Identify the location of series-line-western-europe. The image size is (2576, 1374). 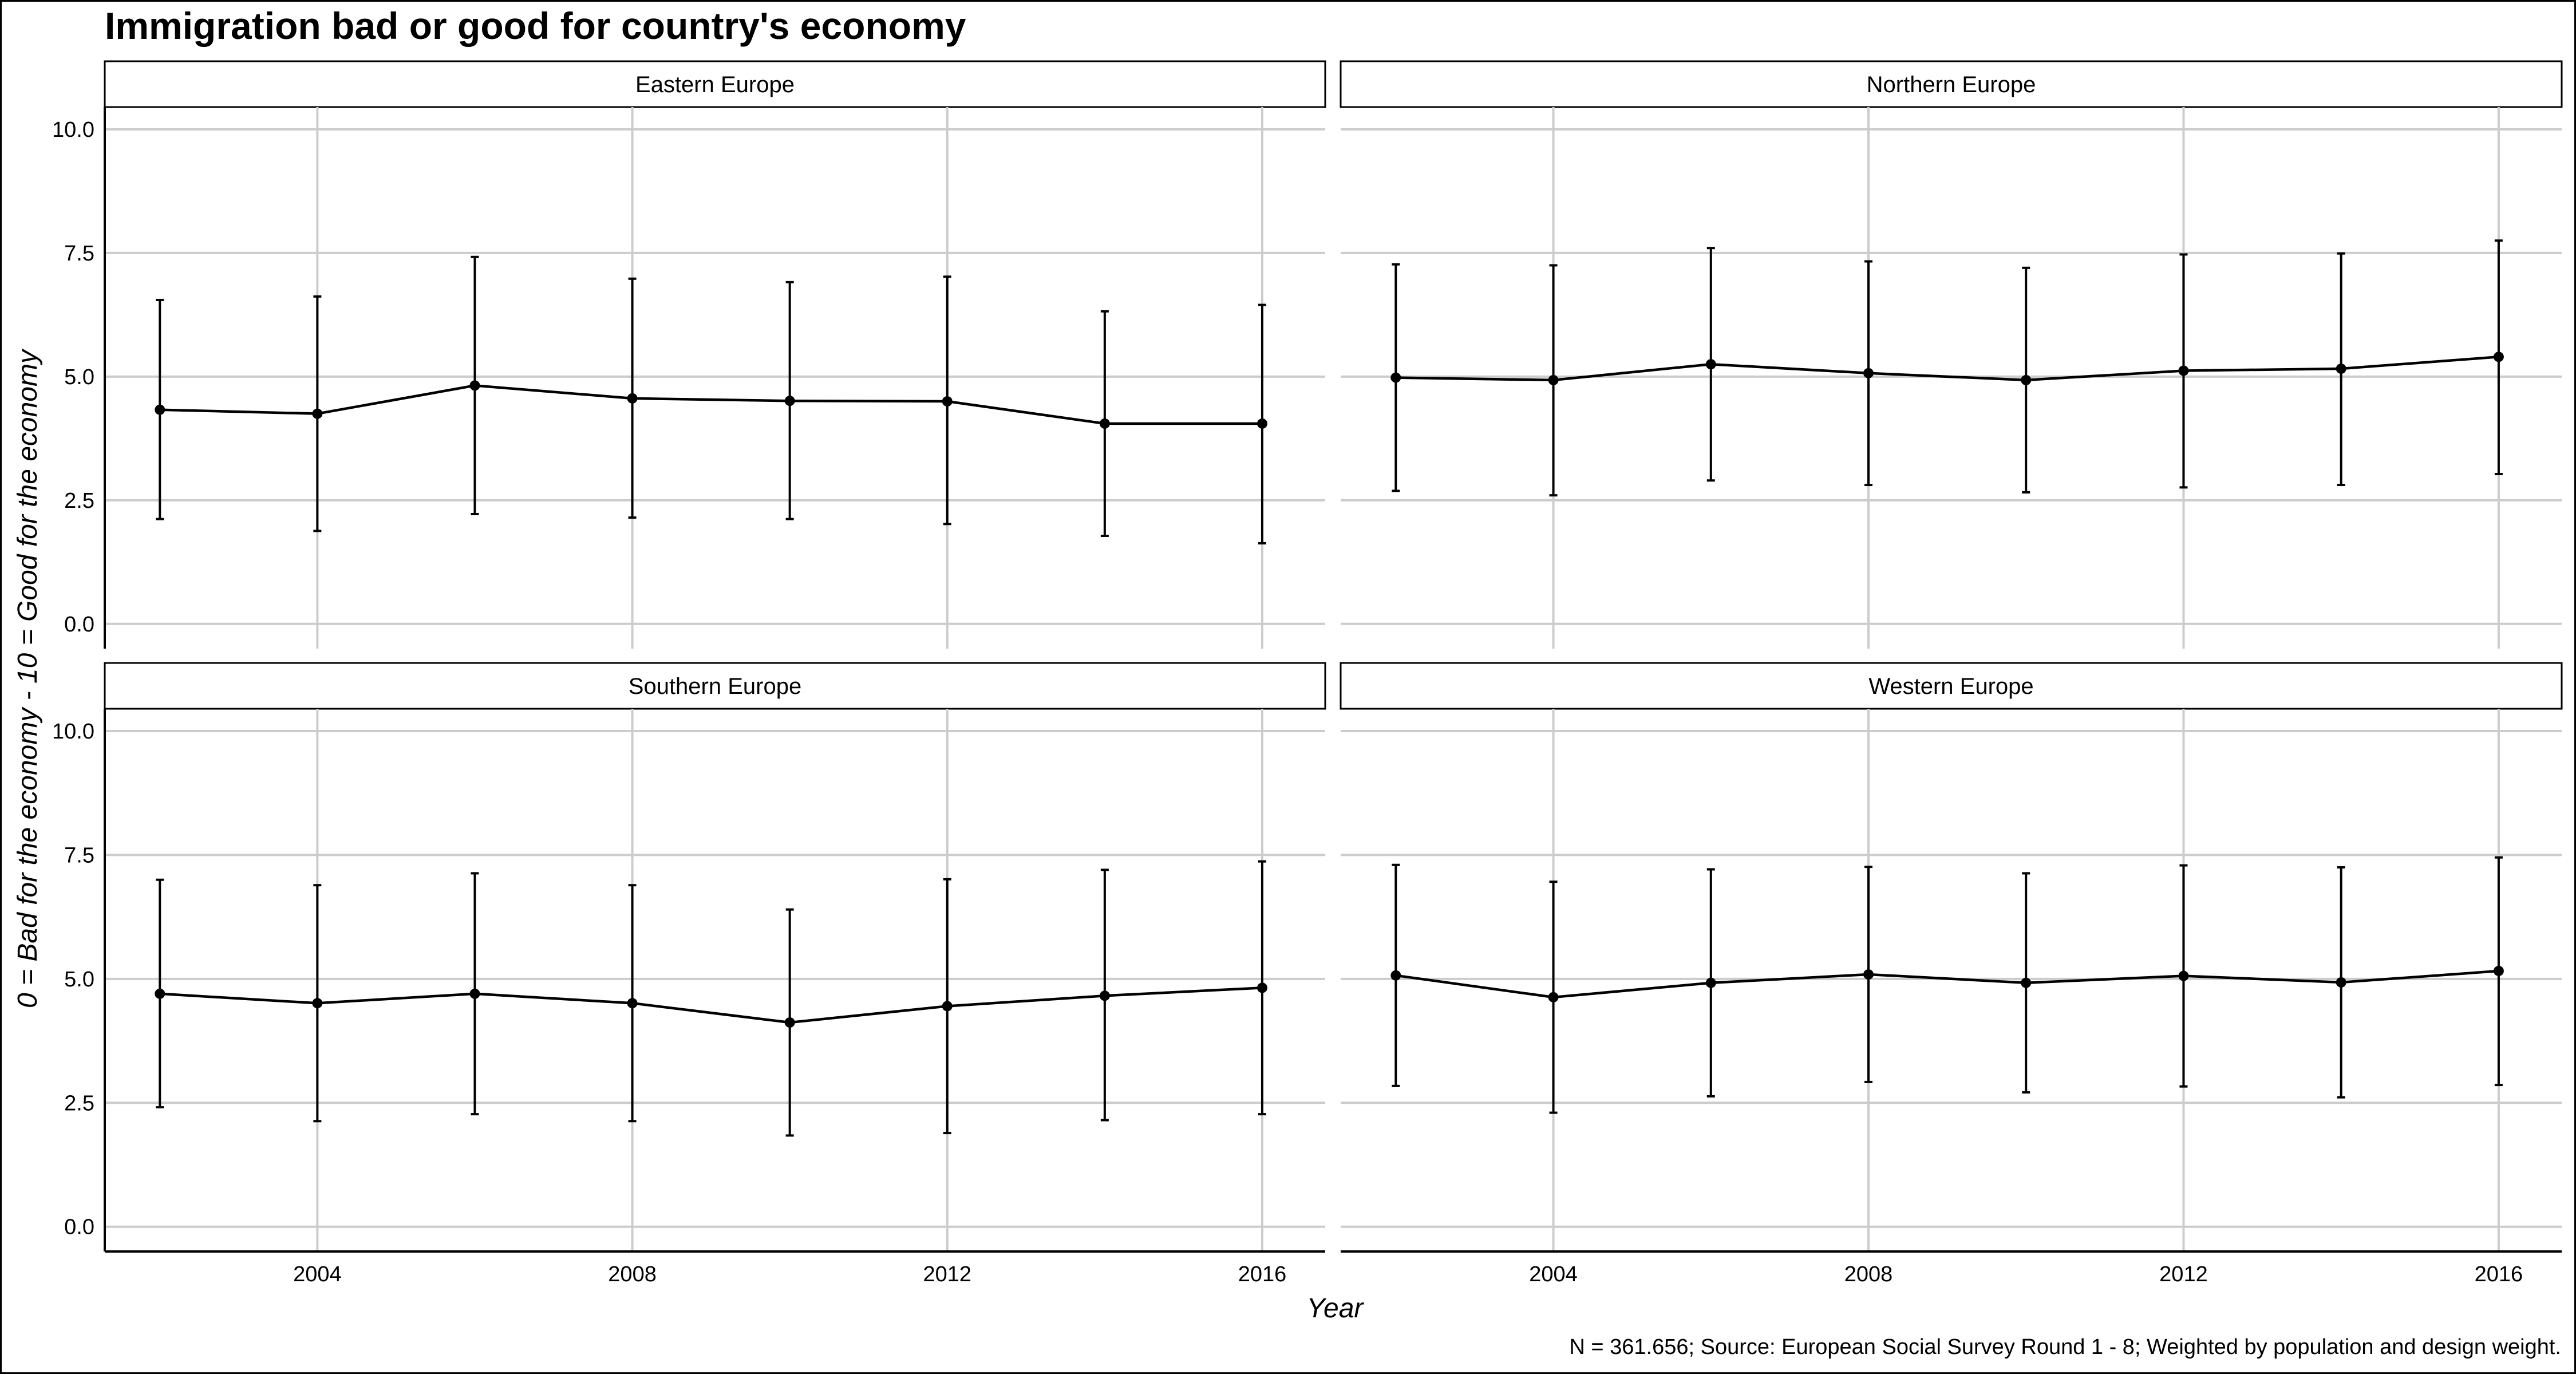
(1947, 984).